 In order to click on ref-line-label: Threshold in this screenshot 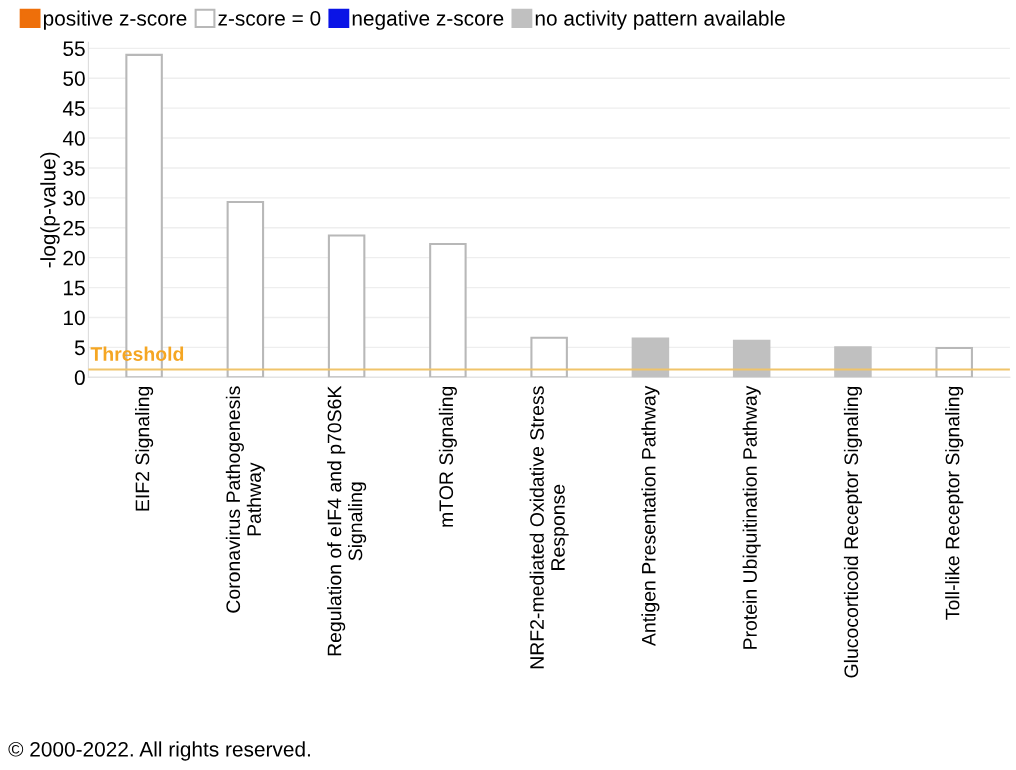, I will do `click(137, 353)`.